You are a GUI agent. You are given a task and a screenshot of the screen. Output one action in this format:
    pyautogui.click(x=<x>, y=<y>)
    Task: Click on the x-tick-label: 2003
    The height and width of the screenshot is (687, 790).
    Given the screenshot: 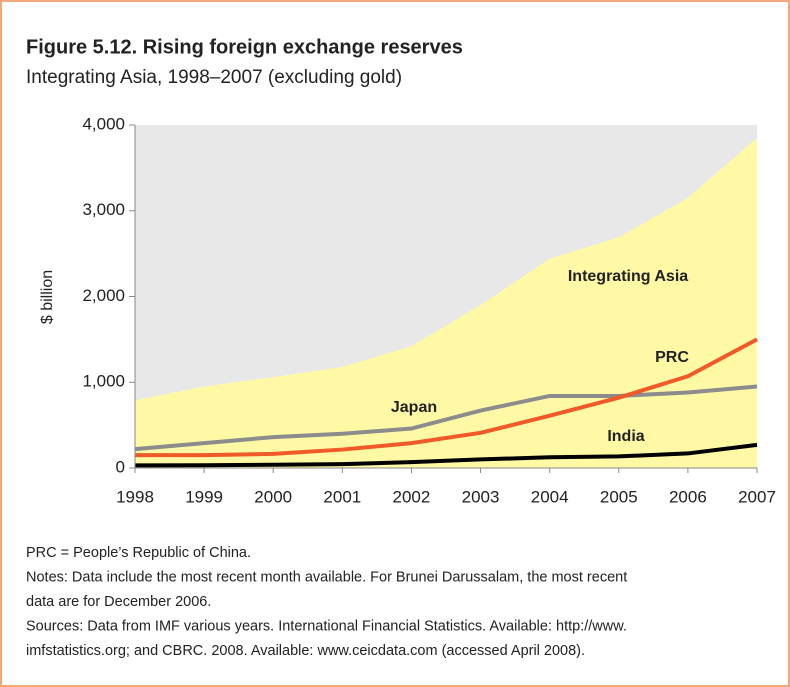 What is the action you would take?
    pyautogui.click(x=481, y=496)
    